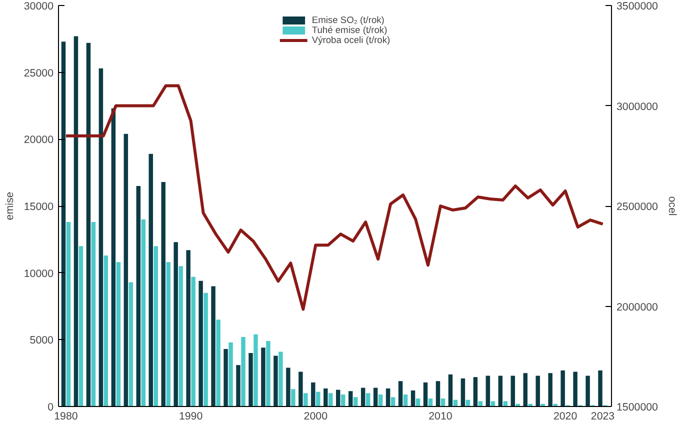 This screenshot has height=428, width=686. I want to click on y-tick-label: 15000, so click(39, 207).